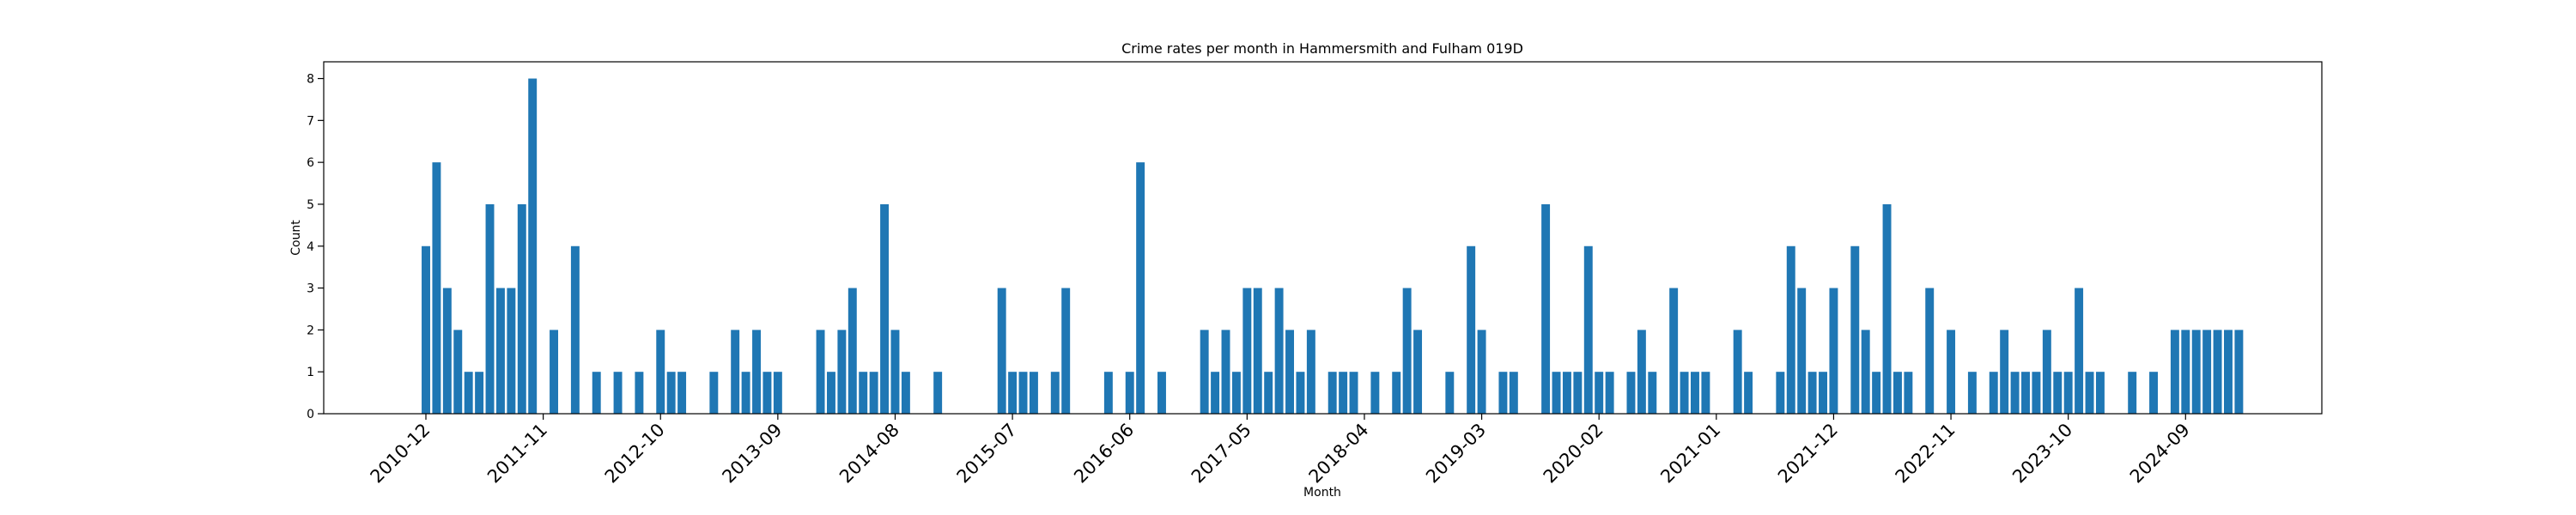 Image resolution: width=2576 pixels, height=515 pixels. I want to click on y-tick-label-8: 8, so click(311, 80).